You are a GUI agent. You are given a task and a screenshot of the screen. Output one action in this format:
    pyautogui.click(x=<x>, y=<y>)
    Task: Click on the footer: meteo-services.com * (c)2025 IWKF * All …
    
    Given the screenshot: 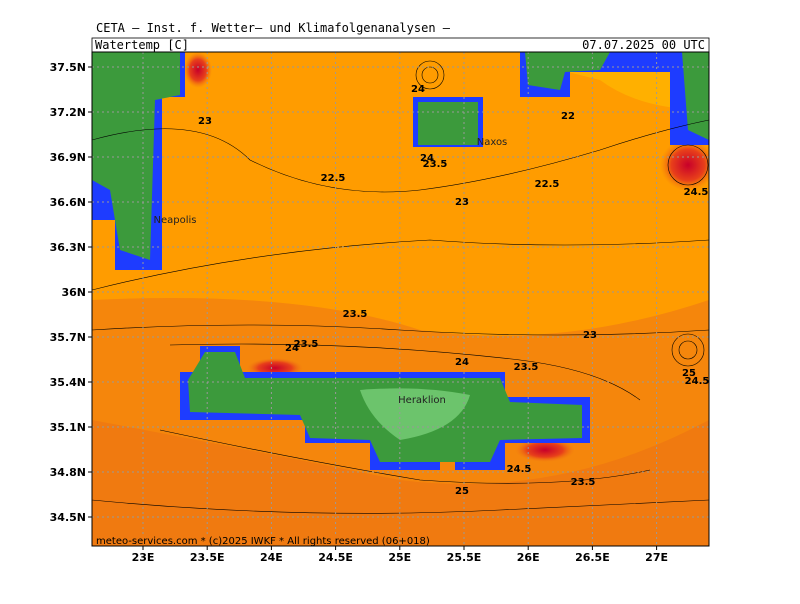 What is the action you would take?
    pyautogui.click(x=263, y=541)
    